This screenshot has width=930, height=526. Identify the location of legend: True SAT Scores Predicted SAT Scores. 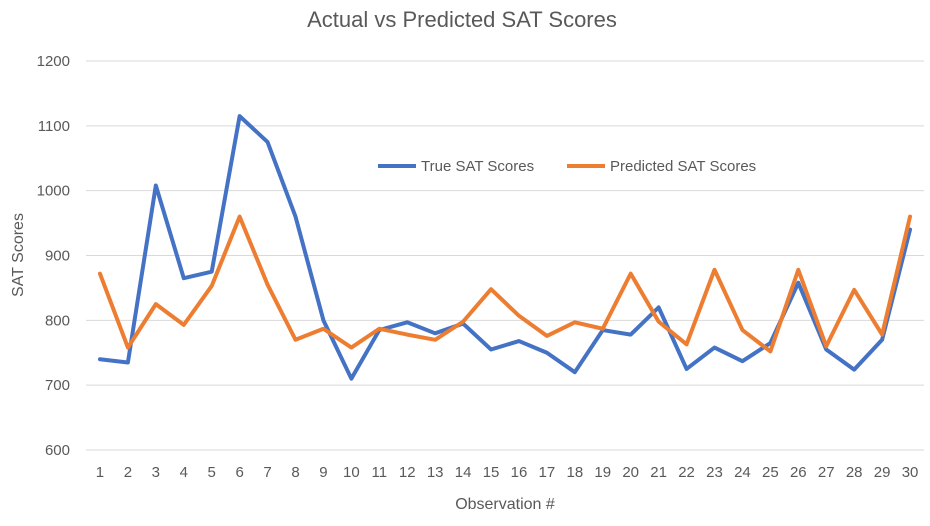
(567, 166).